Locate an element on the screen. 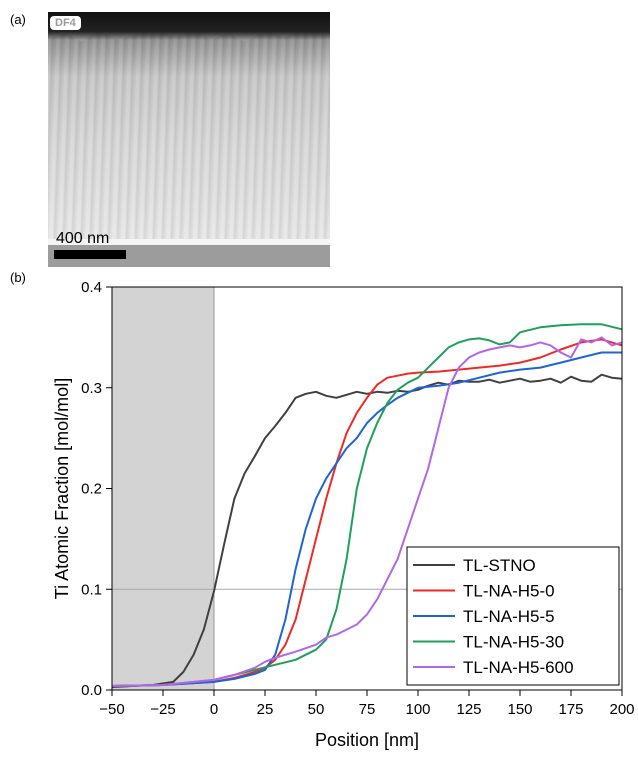  y-tick-label: 0.0 is located at coordinates (91, 690).